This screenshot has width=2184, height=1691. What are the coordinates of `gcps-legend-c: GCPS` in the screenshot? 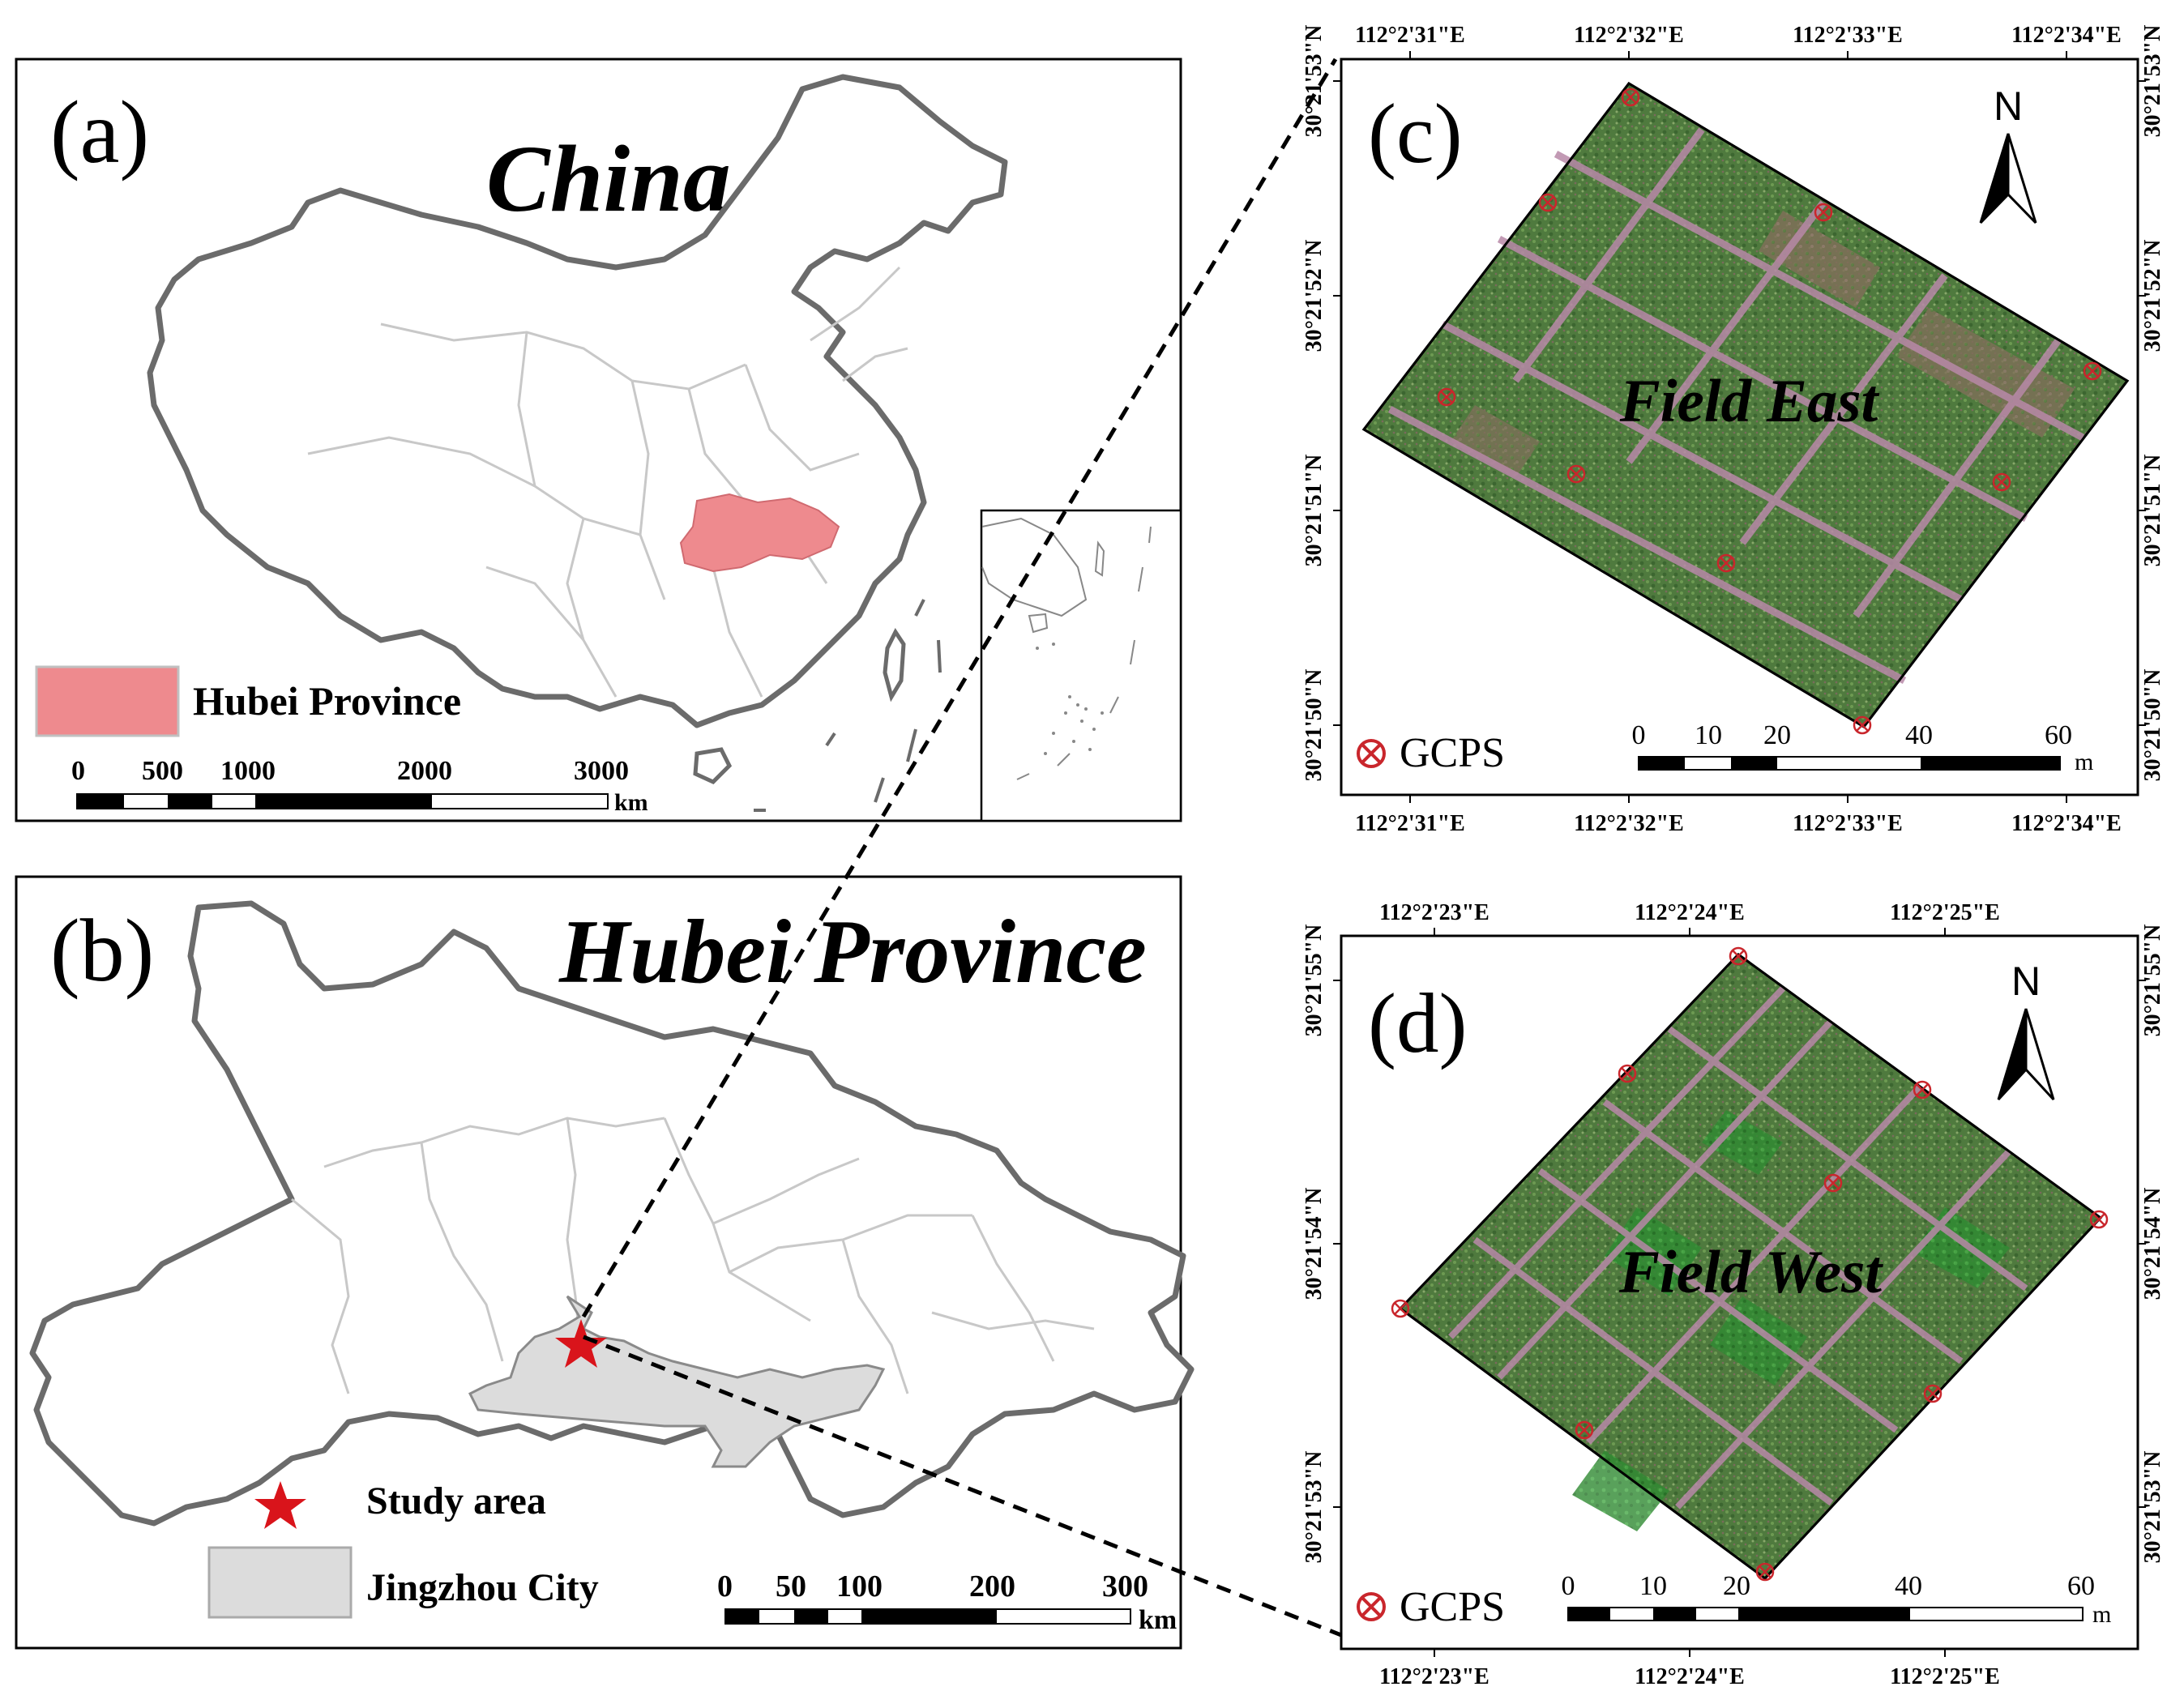 It's located at (1432, 753).